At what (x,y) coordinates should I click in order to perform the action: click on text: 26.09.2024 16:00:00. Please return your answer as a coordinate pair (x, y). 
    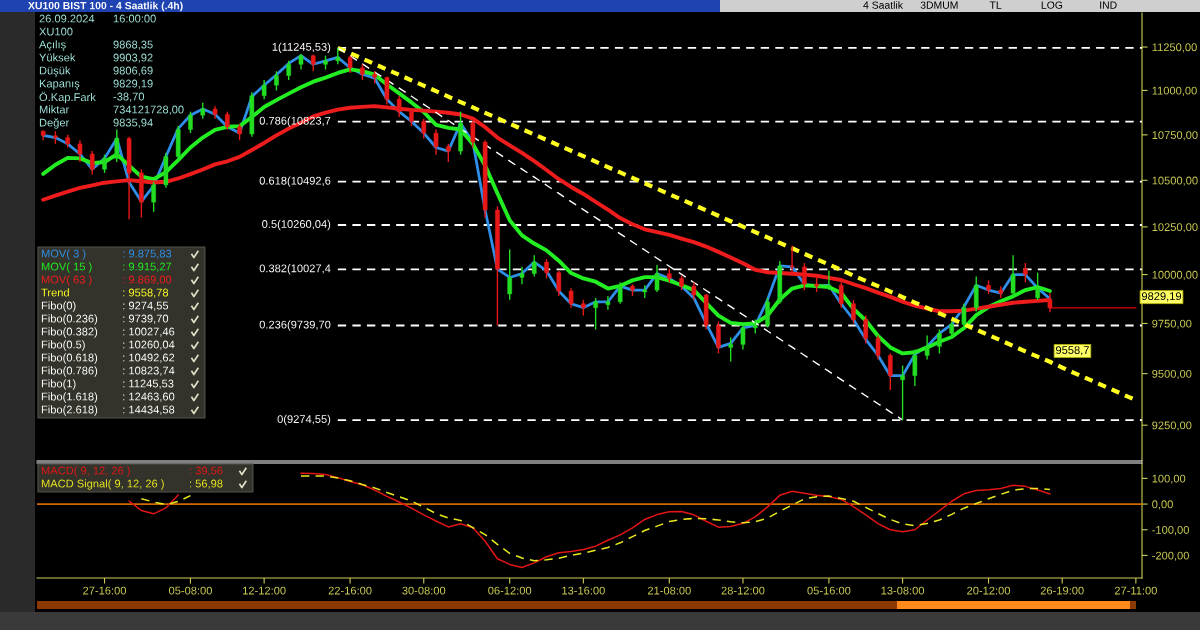
    Looking at the image, I should click on (97, 18).